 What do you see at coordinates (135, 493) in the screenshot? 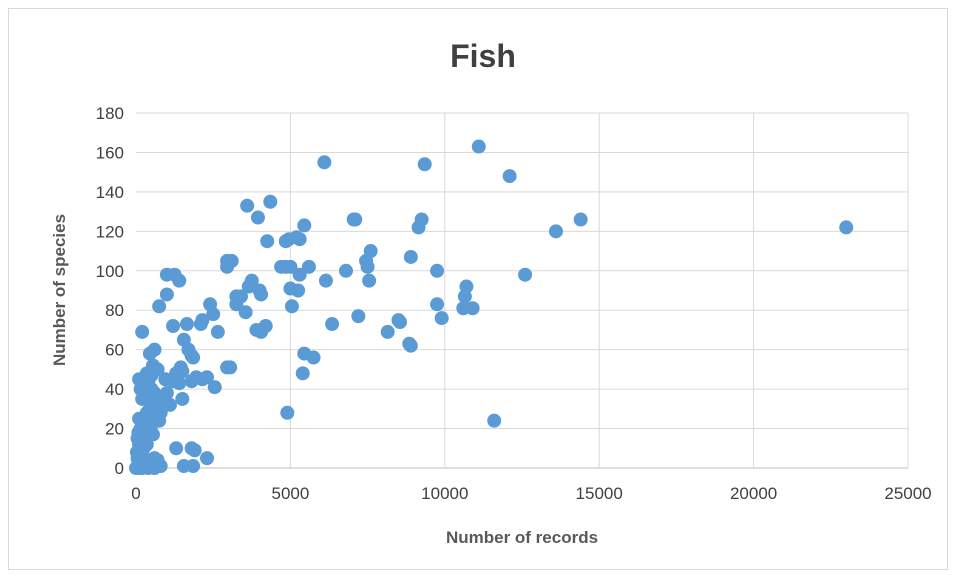
I see `x-tick-label: 0` at bounding box center [135, 493].